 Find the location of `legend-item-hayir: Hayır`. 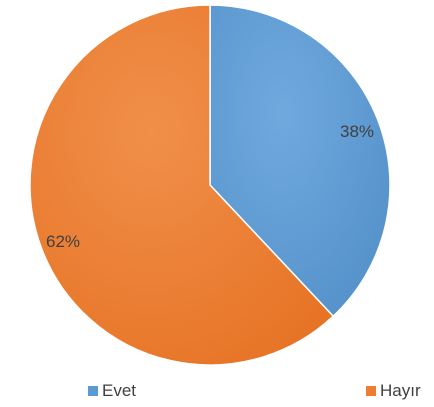

legend-item-hayir: Hayır is located at coordinates (393, 391).